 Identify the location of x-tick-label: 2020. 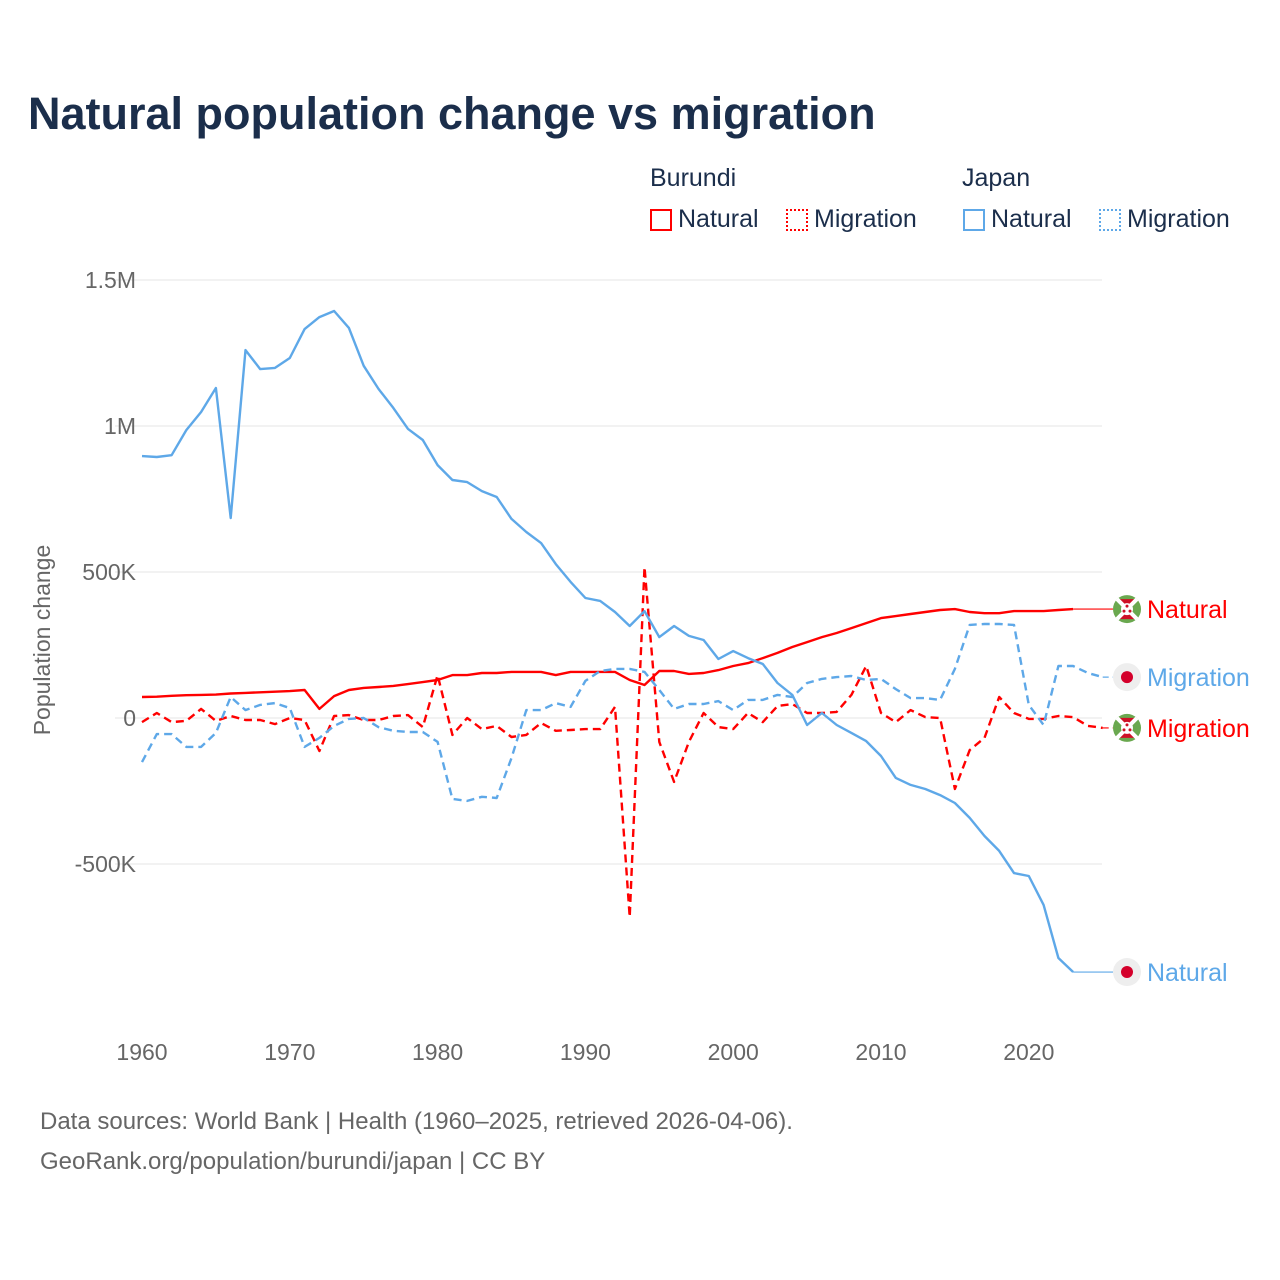
(1028, 1052).